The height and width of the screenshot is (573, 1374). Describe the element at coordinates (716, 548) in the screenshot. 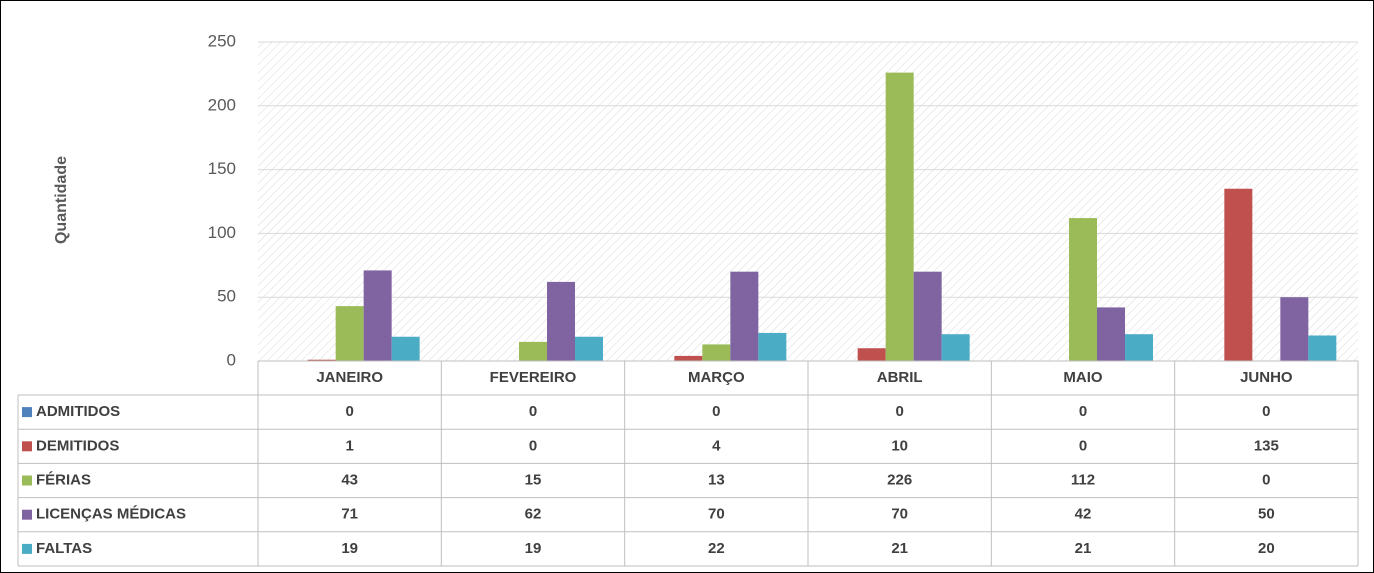

I see `table-value: 22` at that location.